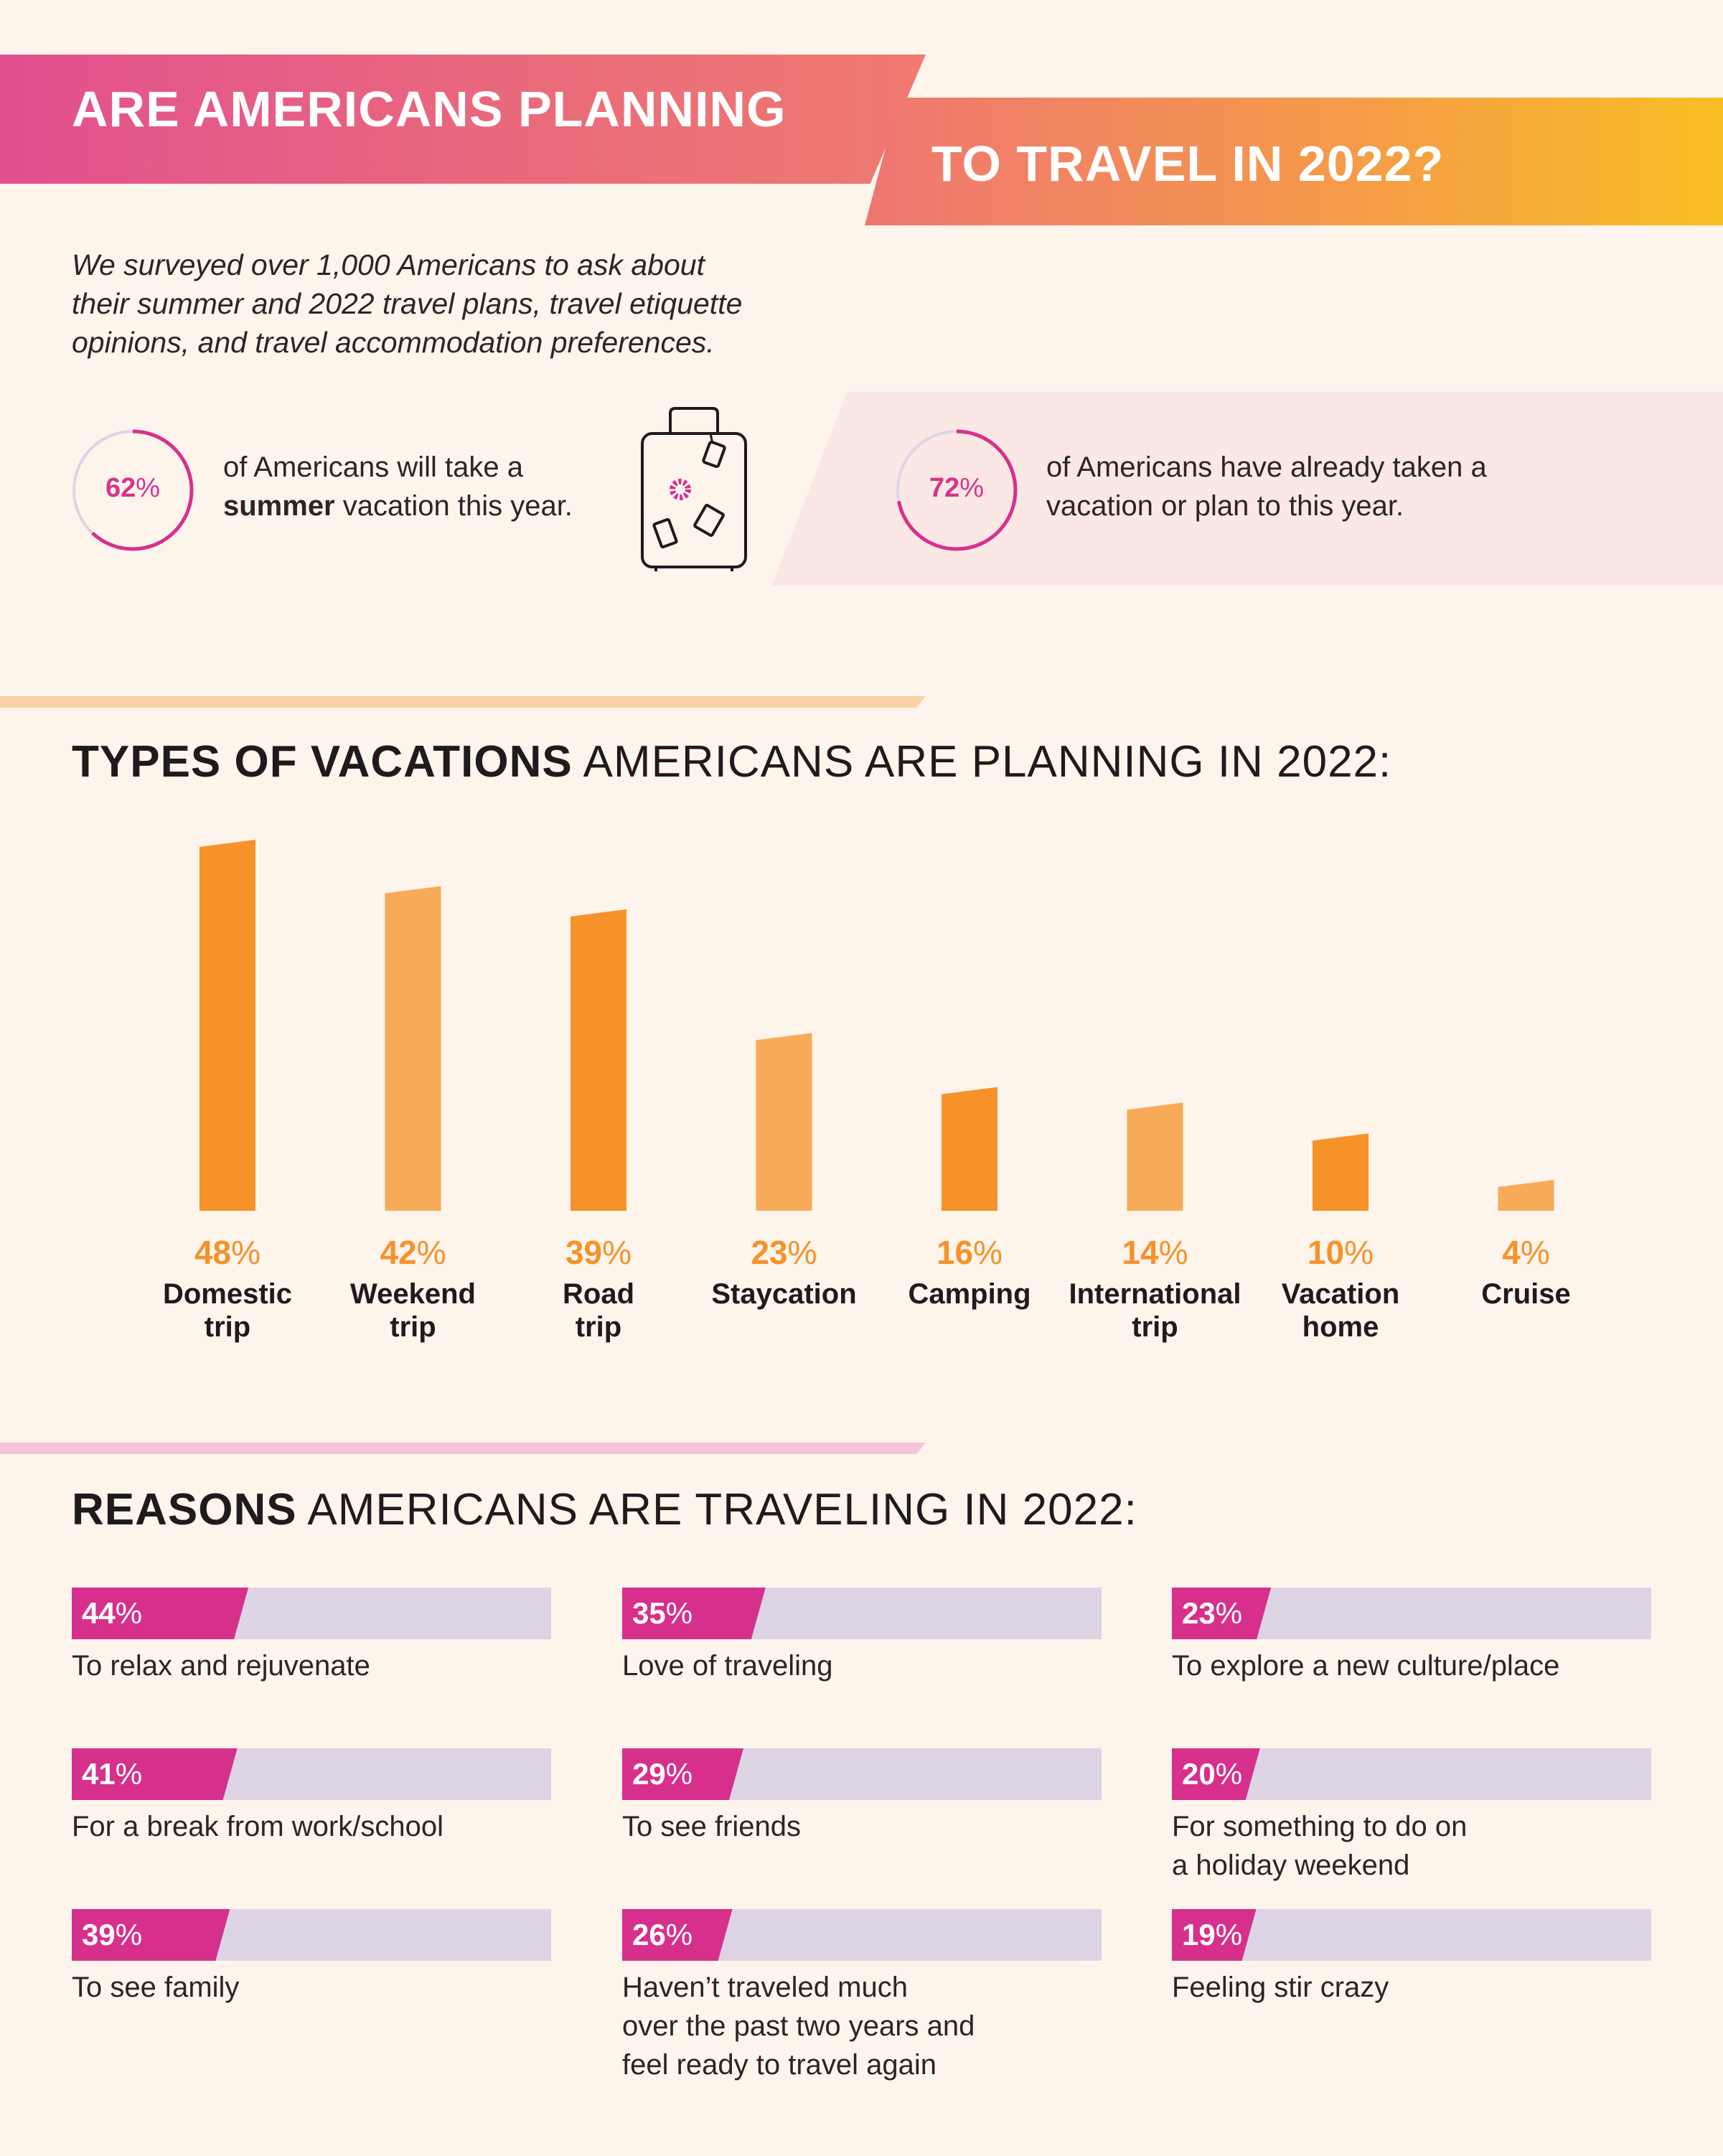 This screenshot has width=1723, height=2156. I want to click on reason-percent: 23%, so click(1212, 1613).